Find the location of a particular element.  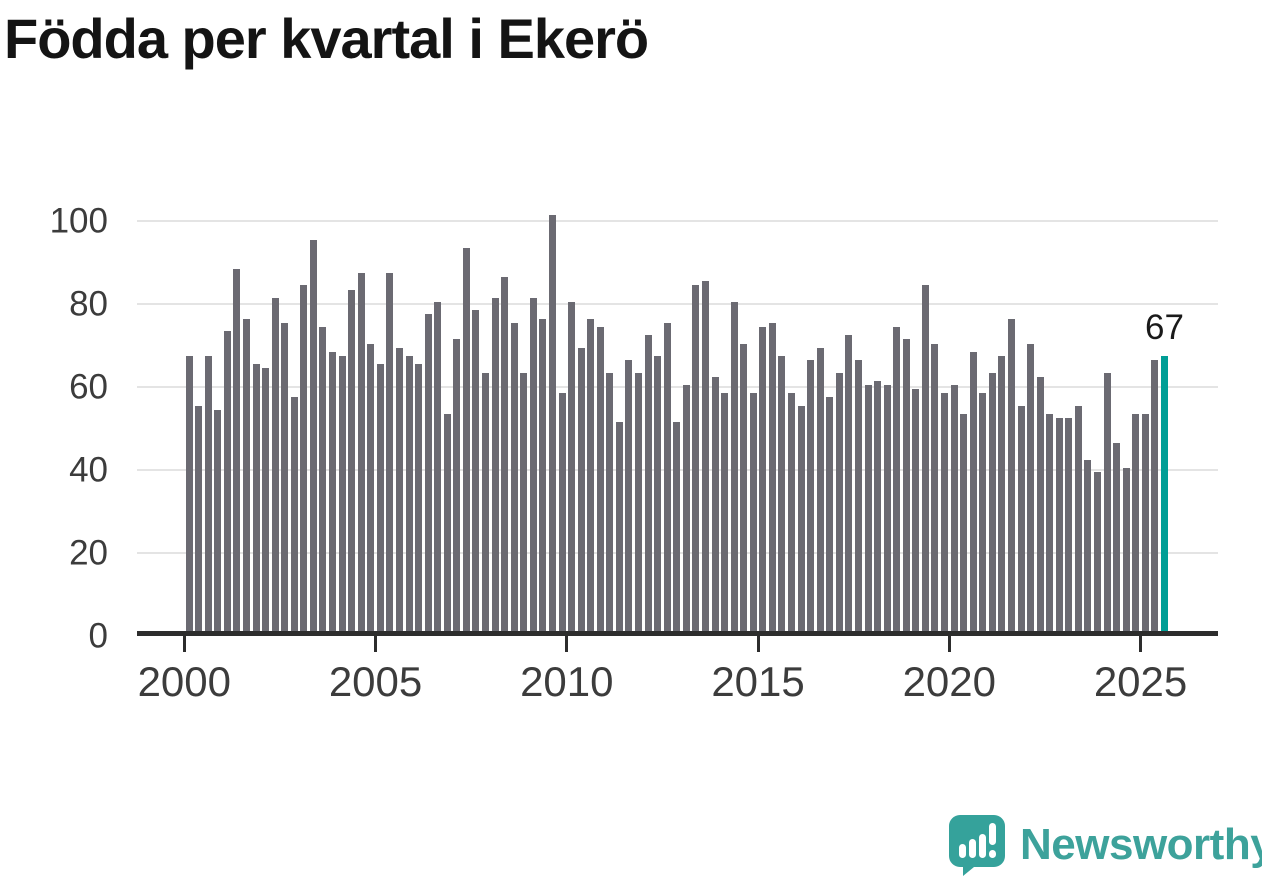

y-tick-label-0: 0 is located at coordinates (98, 636).